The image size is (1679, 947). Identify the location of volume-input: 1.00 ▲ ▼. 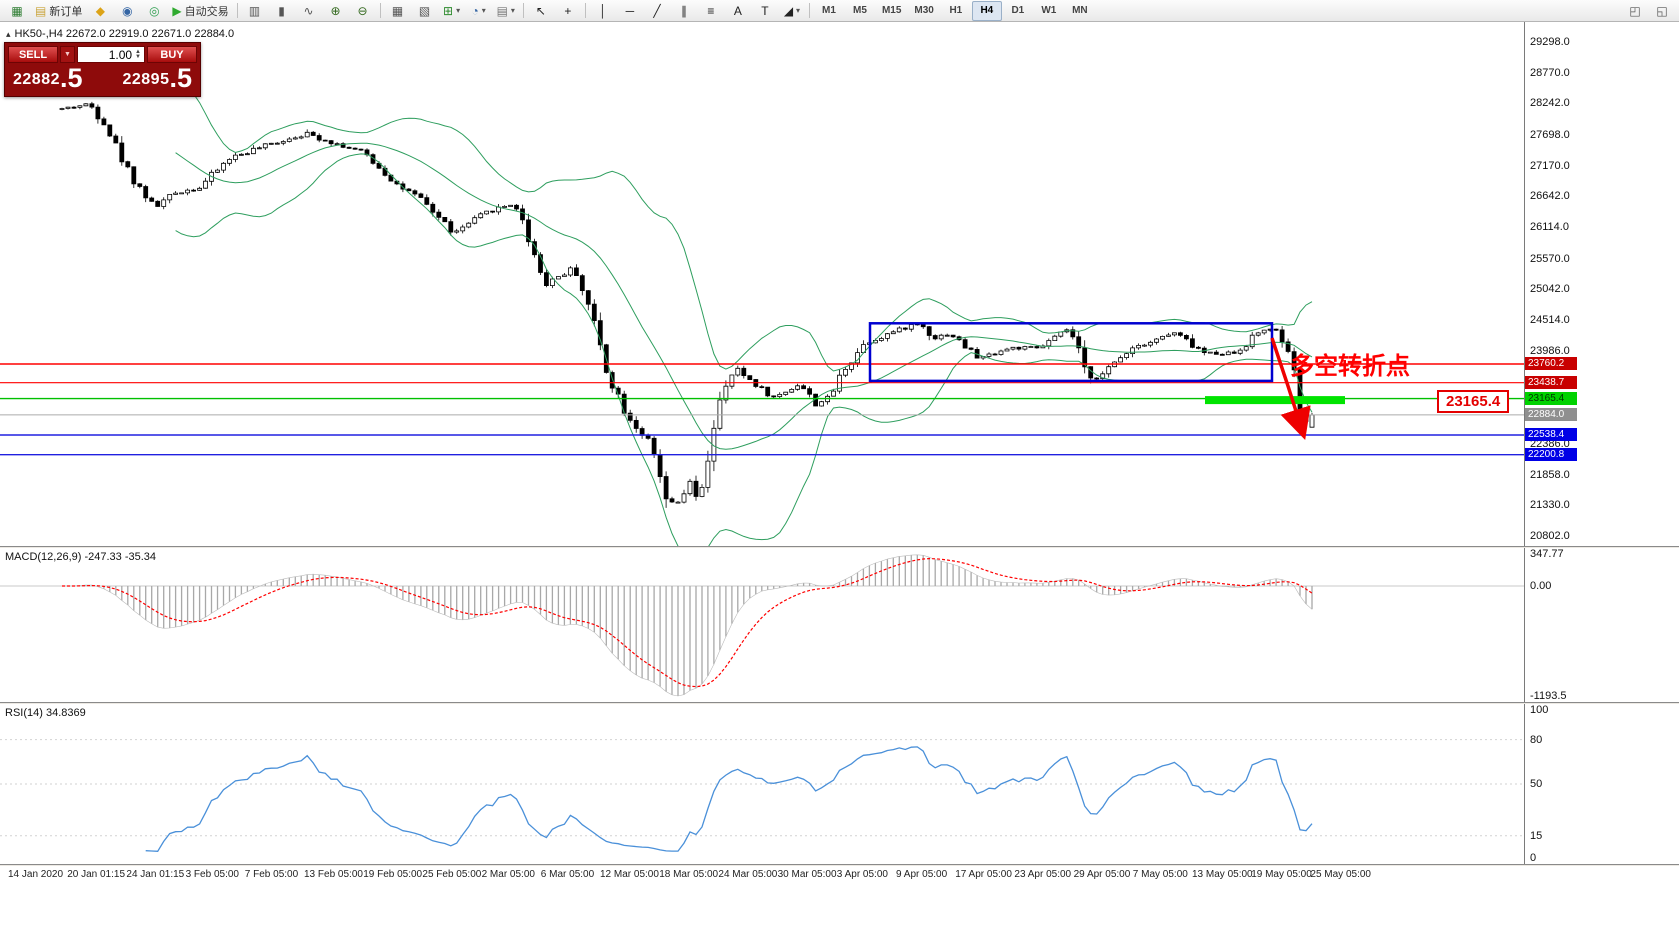
(111, 54).